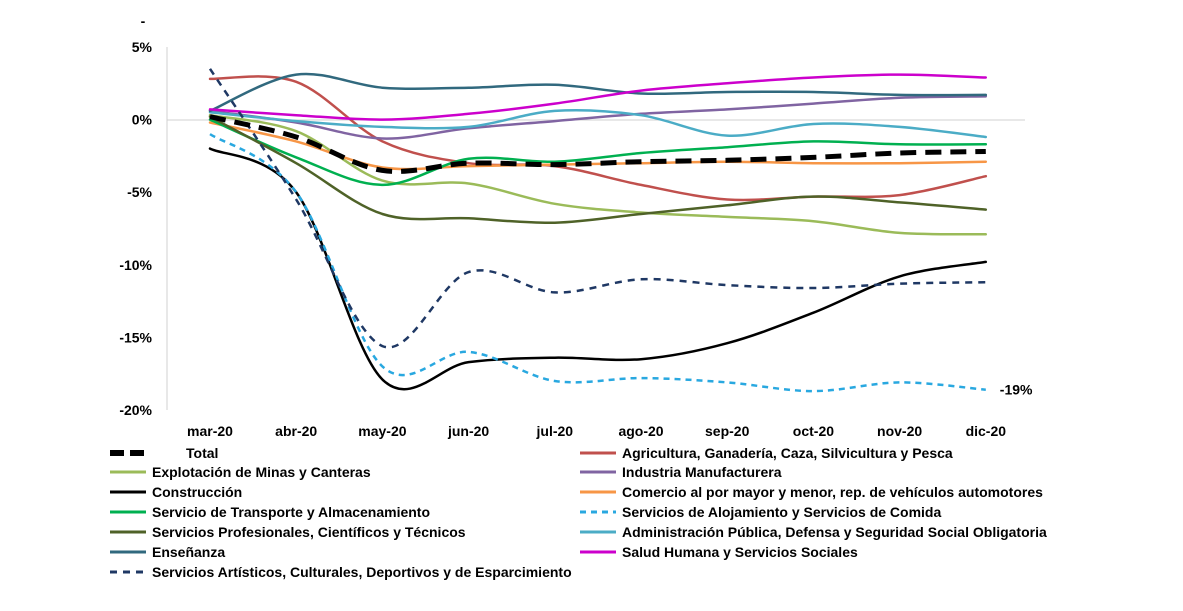 The image size is (1183, 611). I want to click on legend-label-10: Enseñanza, so click(188, 552).